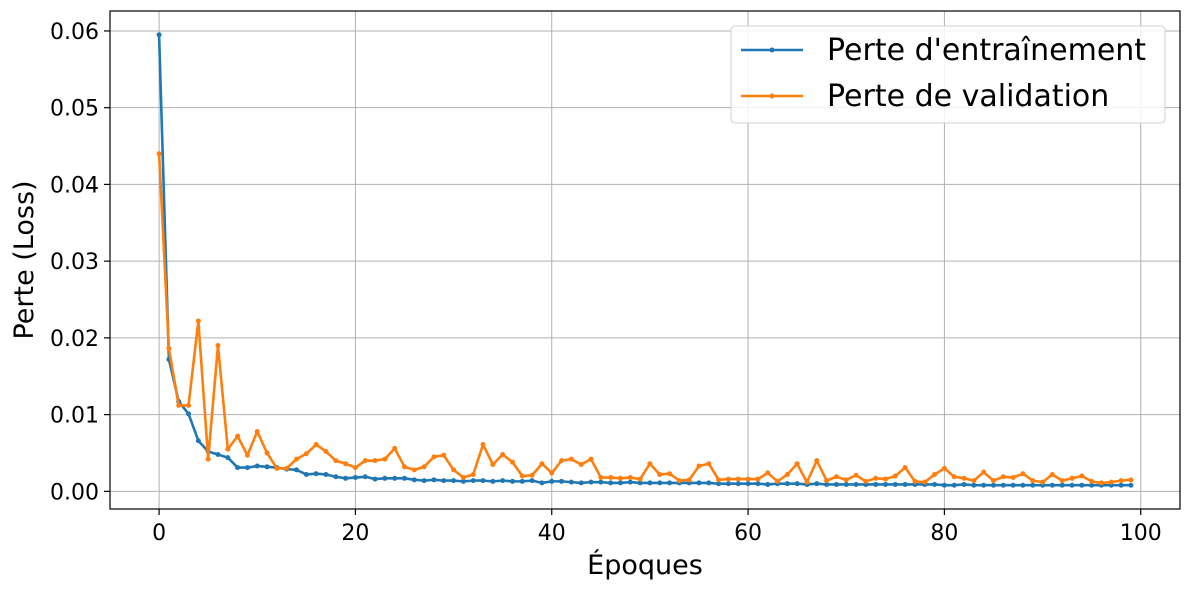 This screenshot has width=1189, height=590. Describe the element at coordinates (74, 32) in the screenshot. I see `y-tick-label: 0.06` at that location.